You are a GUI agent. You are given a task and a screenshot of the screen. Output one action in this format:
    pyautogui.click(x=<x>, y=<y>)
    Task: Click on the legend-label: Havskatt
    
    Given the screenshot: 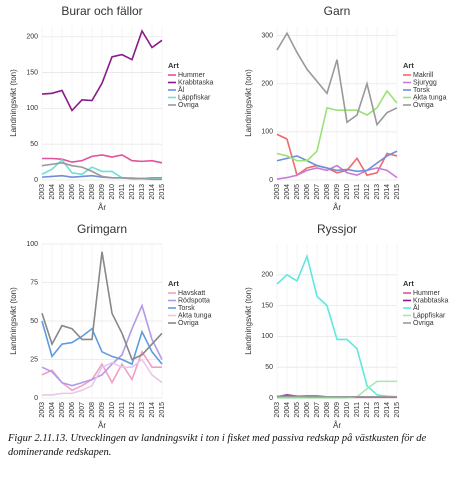 What is the action you would take?
    pyautogui.click(x=191, y=293)
    